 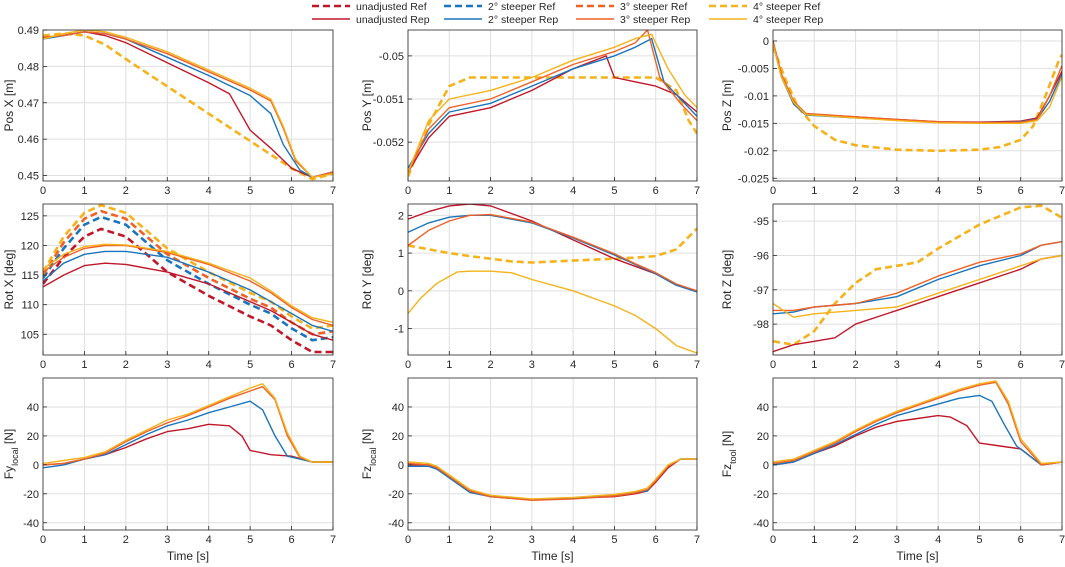 What do you see at coordinates (9, 472) in the screenshot?
I see `y-axis-label-main: Fy` at bounding box center [9, 472].